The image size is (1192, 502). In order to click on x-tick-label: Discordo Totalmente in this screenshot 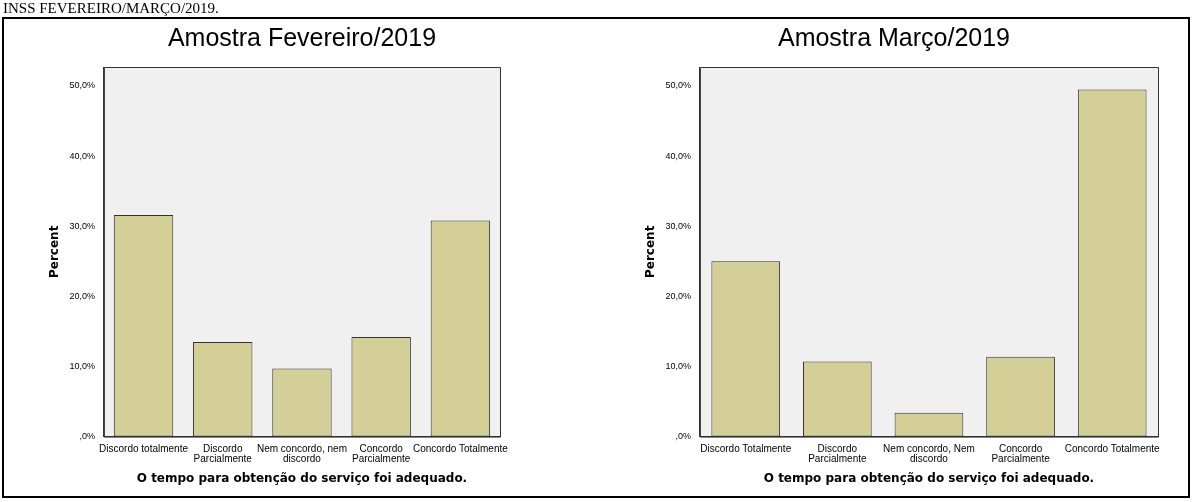, I will do `click(746, 449)`.